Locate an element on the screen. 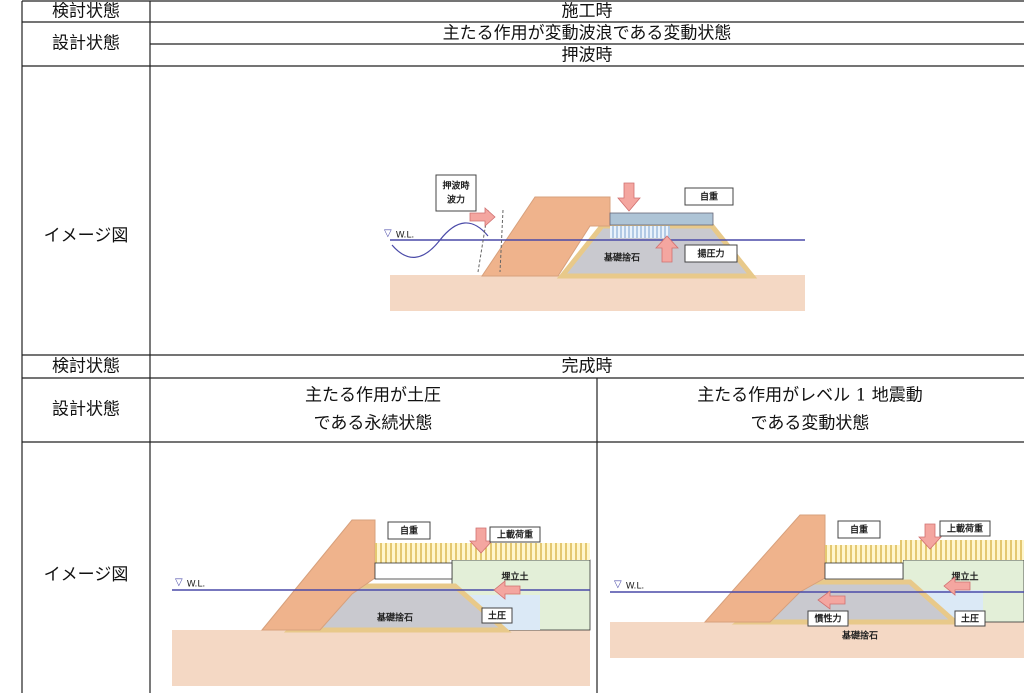 The image size is (1024, 693). cell-value: 施工時 is located at coordinates (587, 12).